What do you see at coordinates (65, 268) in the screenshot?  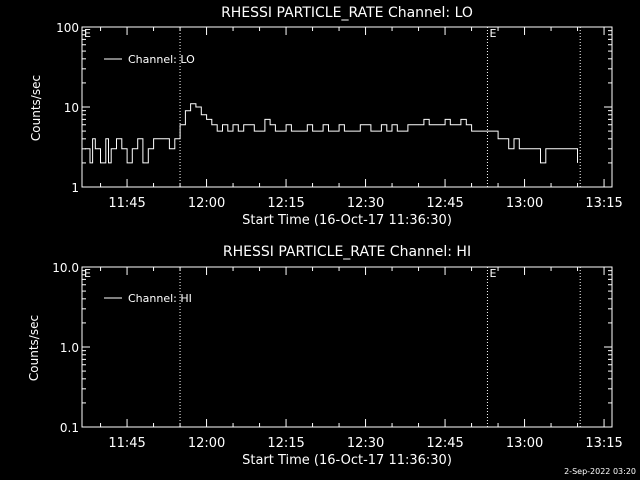 I see `hi-y-tick-label: 10.0` at bounding box center [65, 268].